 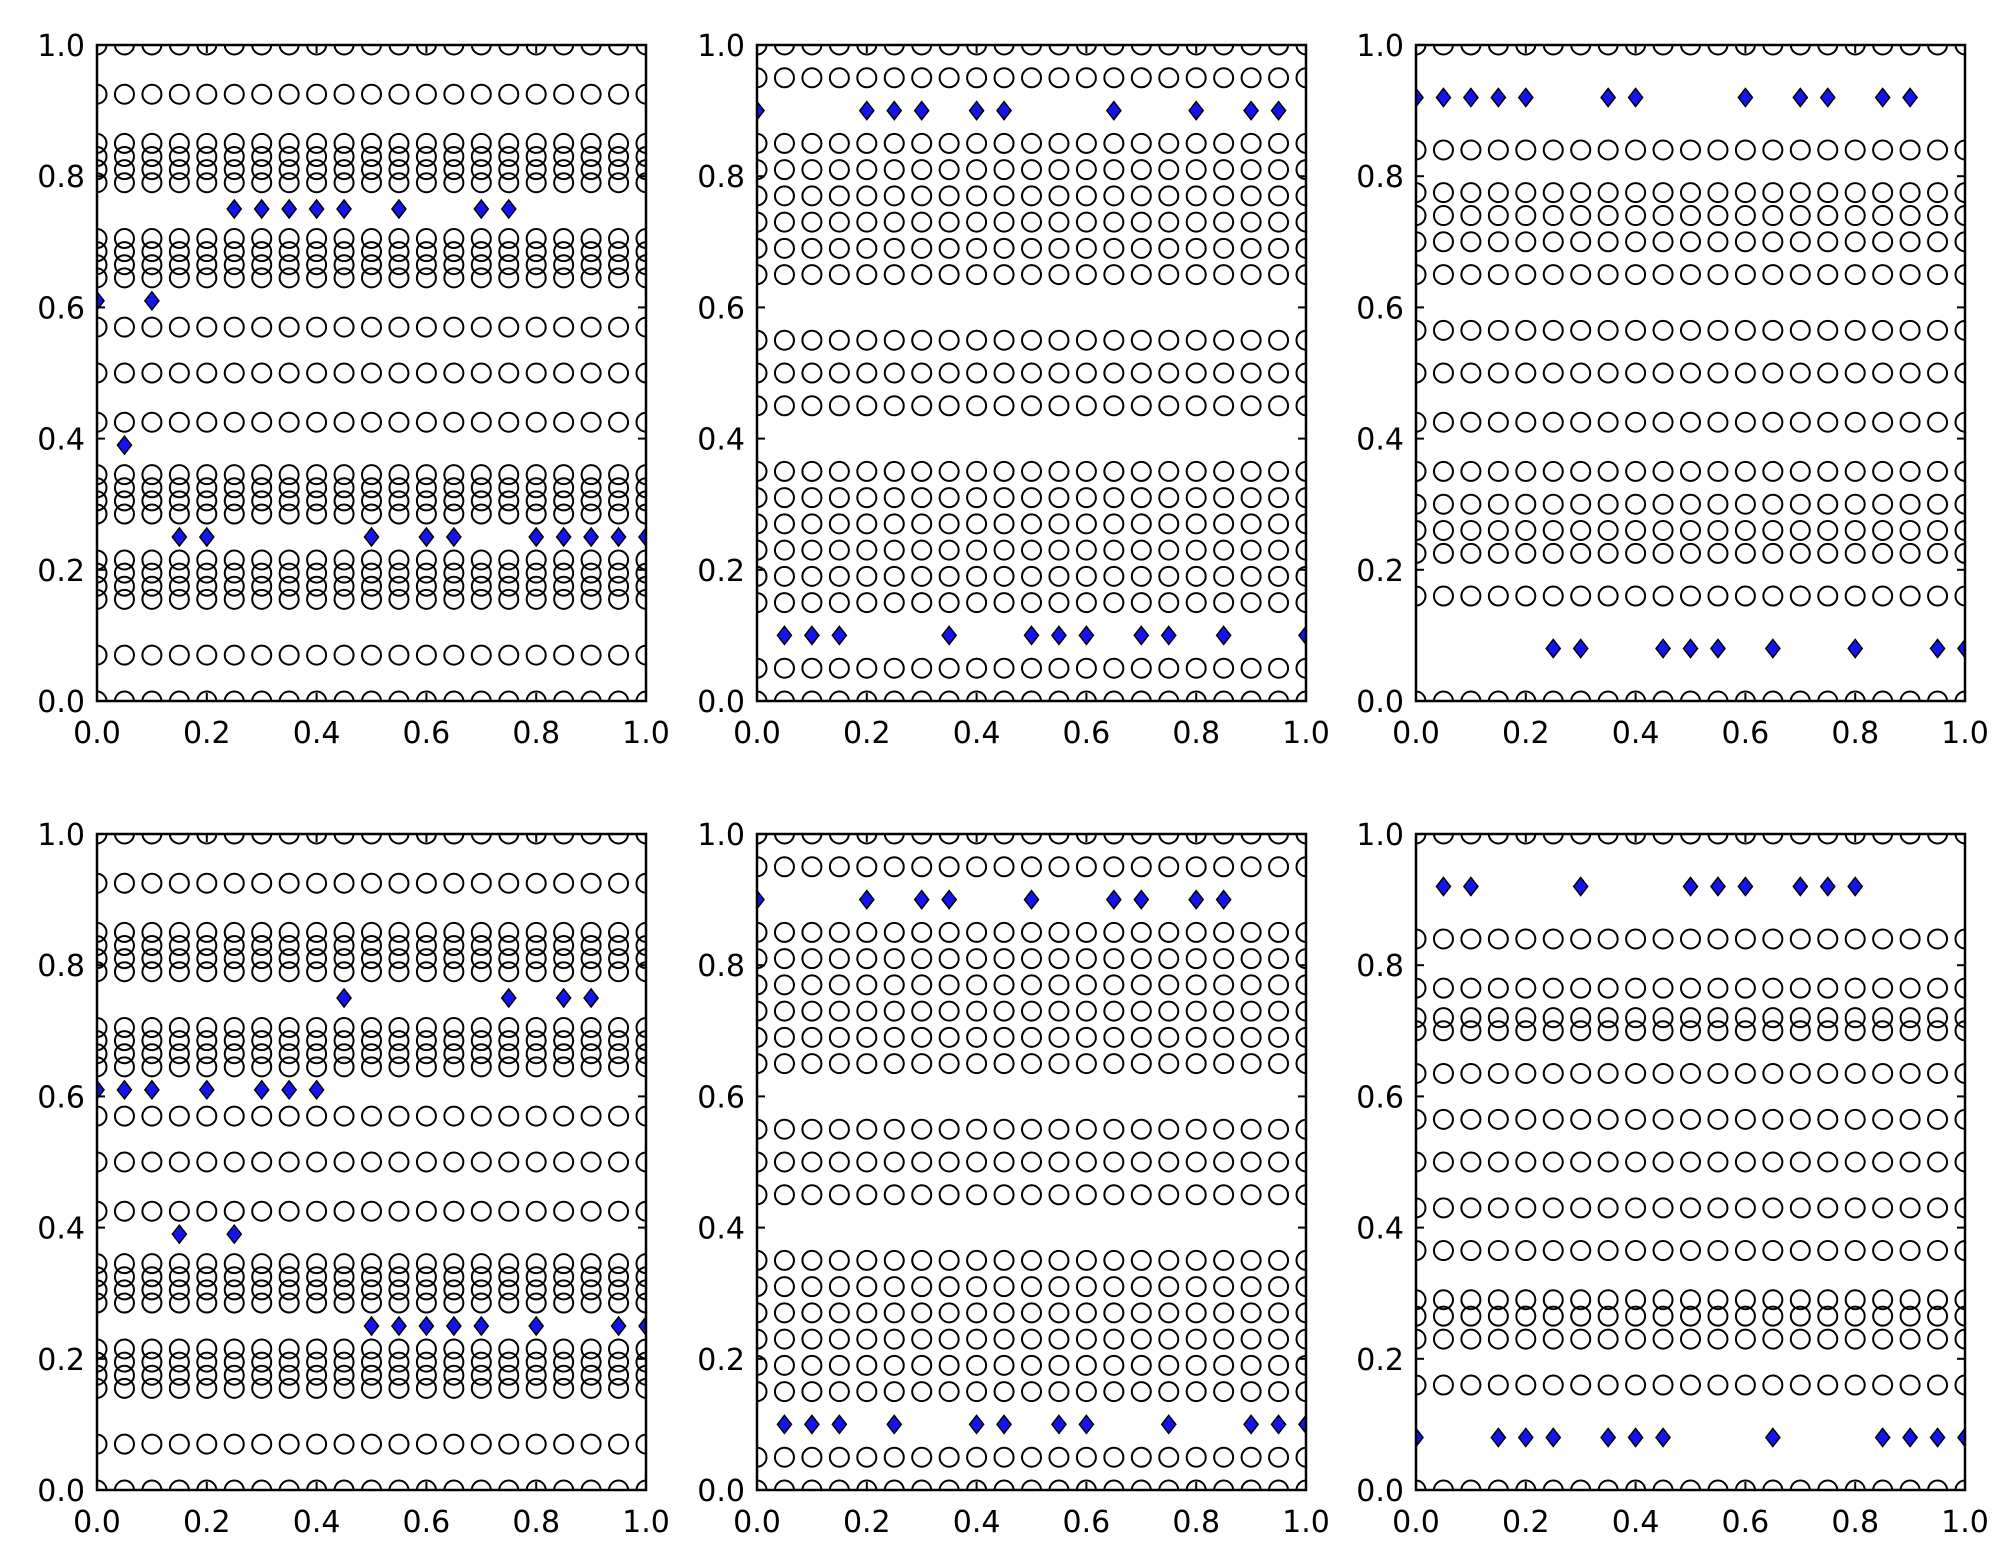 What do you see at coordinates (646, 1522) in the screenshot?
I see `x-tick-label: 1.0` at bounding box center [646, 1522].